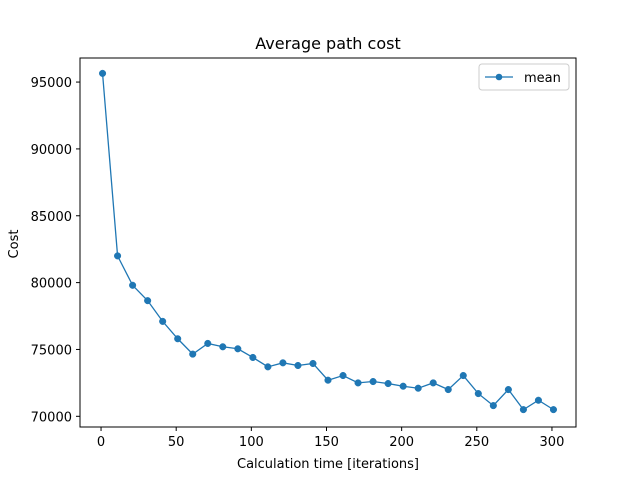 The width and height of the screenshot is (640, 485). Describe the element at coordinates (51, 150) in the screenshot. I see `y-tick-label: 90000` at that location.